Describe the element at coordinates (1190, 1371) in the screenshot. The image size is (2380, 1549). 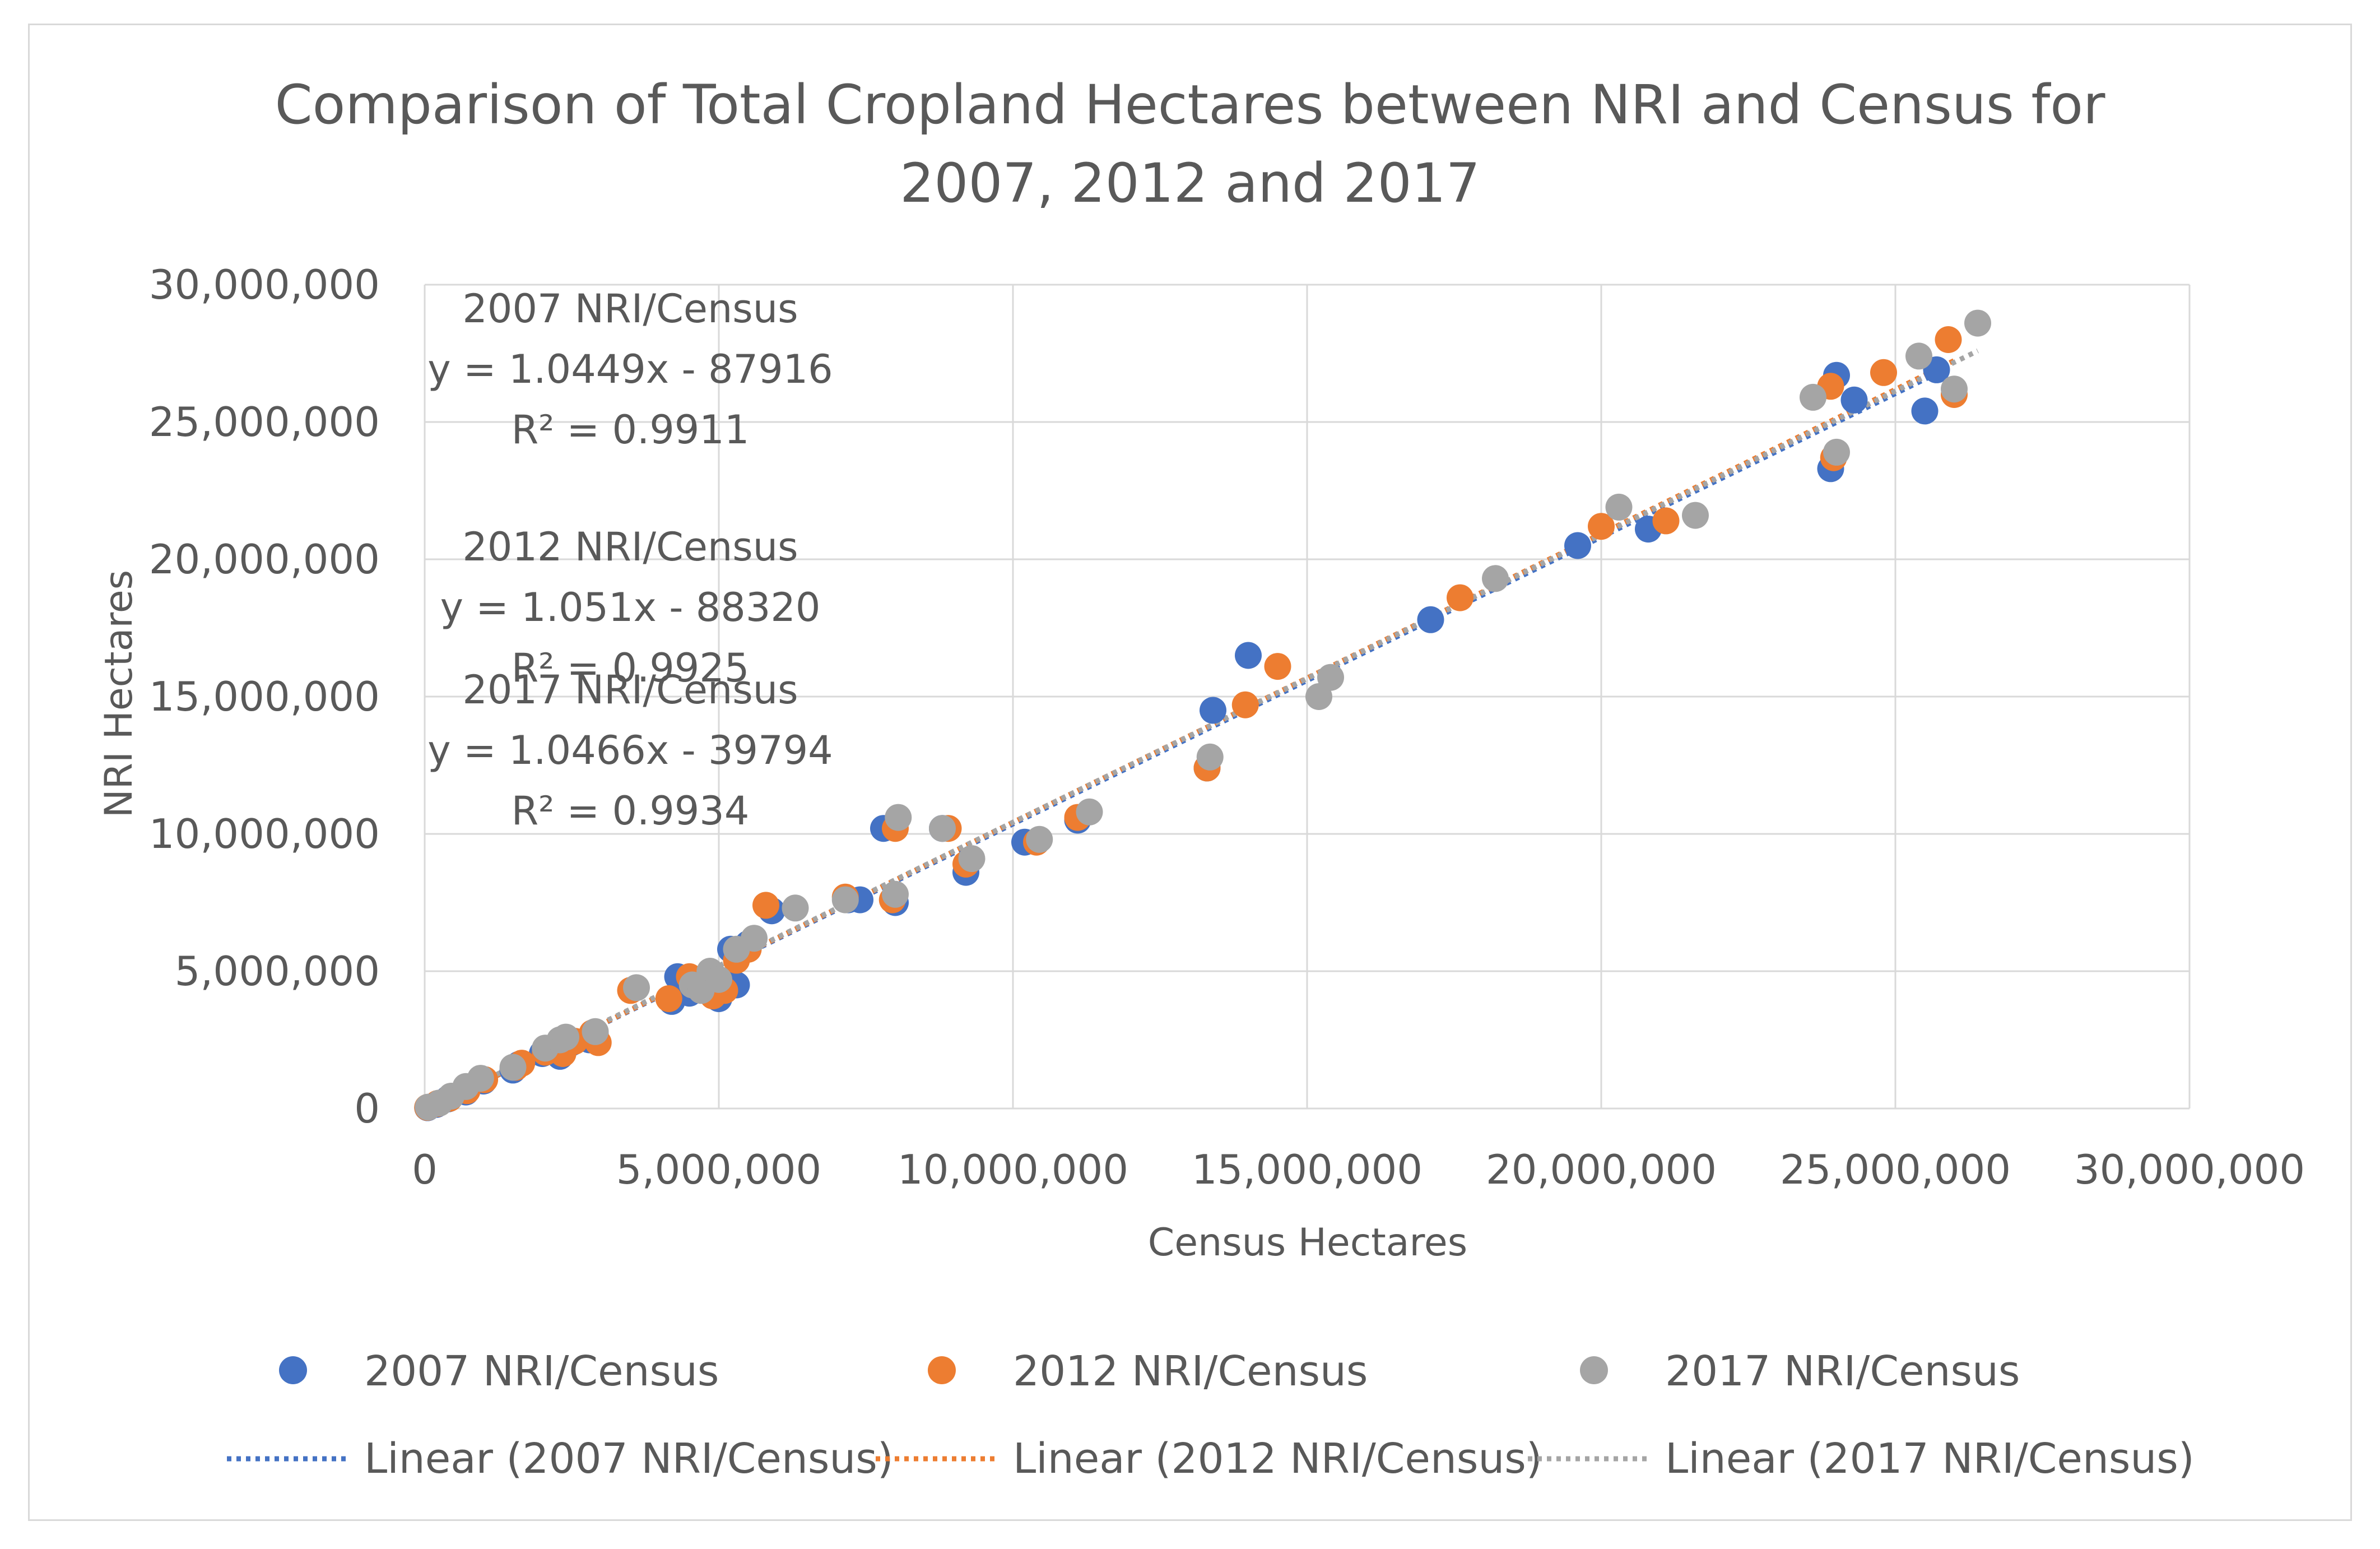
I see `legend-label-series-1: 2012 NRI/Census` at that location.